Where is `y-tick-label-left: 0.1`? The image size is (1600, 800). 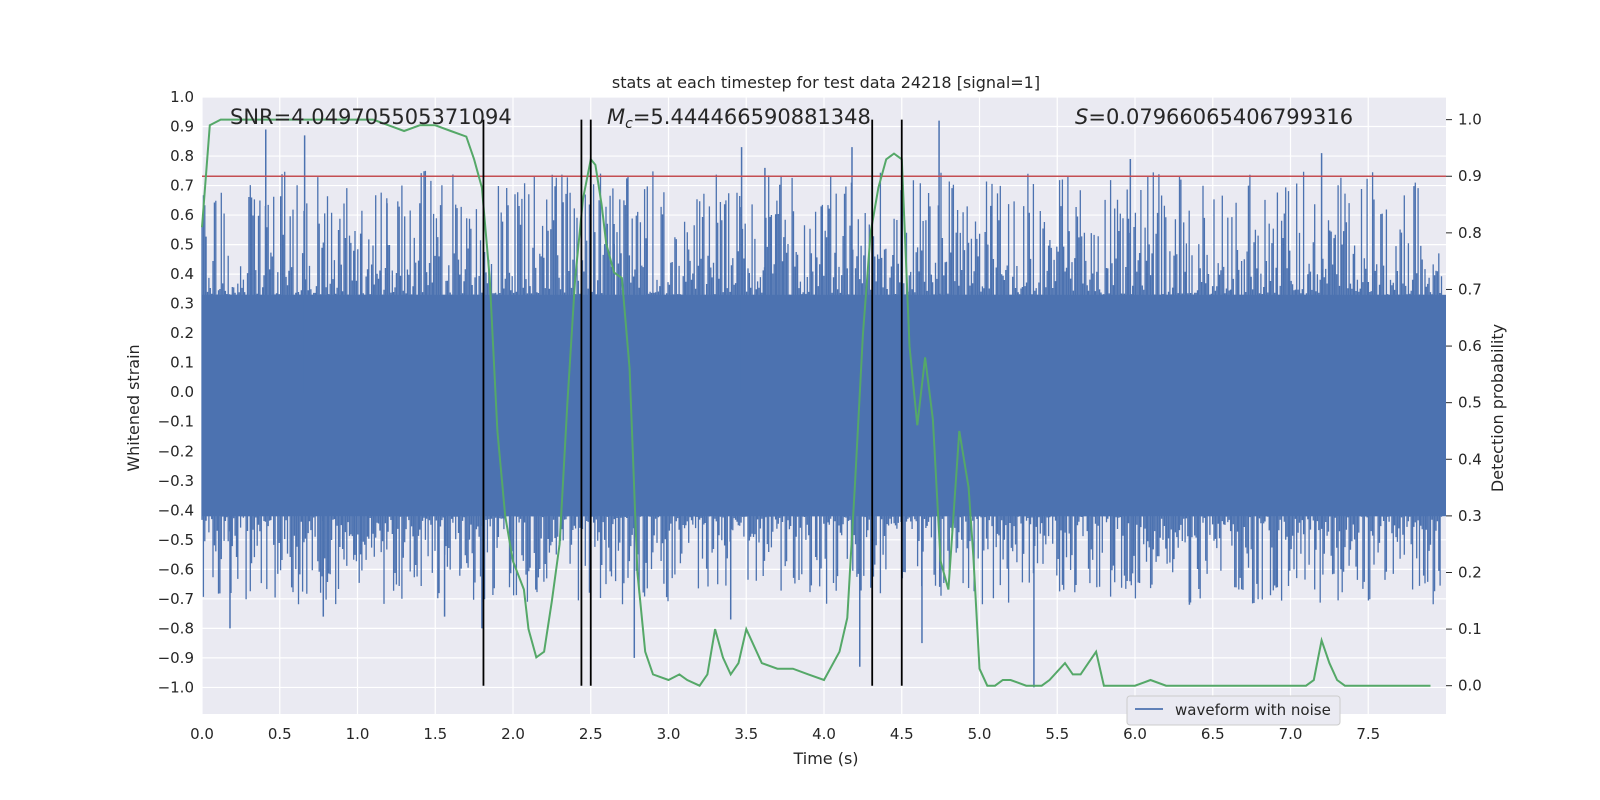 y-tick-label-left: 0.1 is located at coordinates (182, 363).